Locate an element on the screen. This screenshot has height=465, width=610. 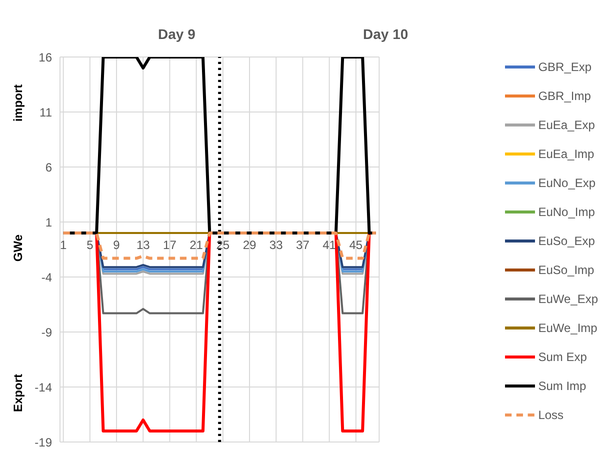
legend-label: GBR_Exp is located at coordinates (565, 67).